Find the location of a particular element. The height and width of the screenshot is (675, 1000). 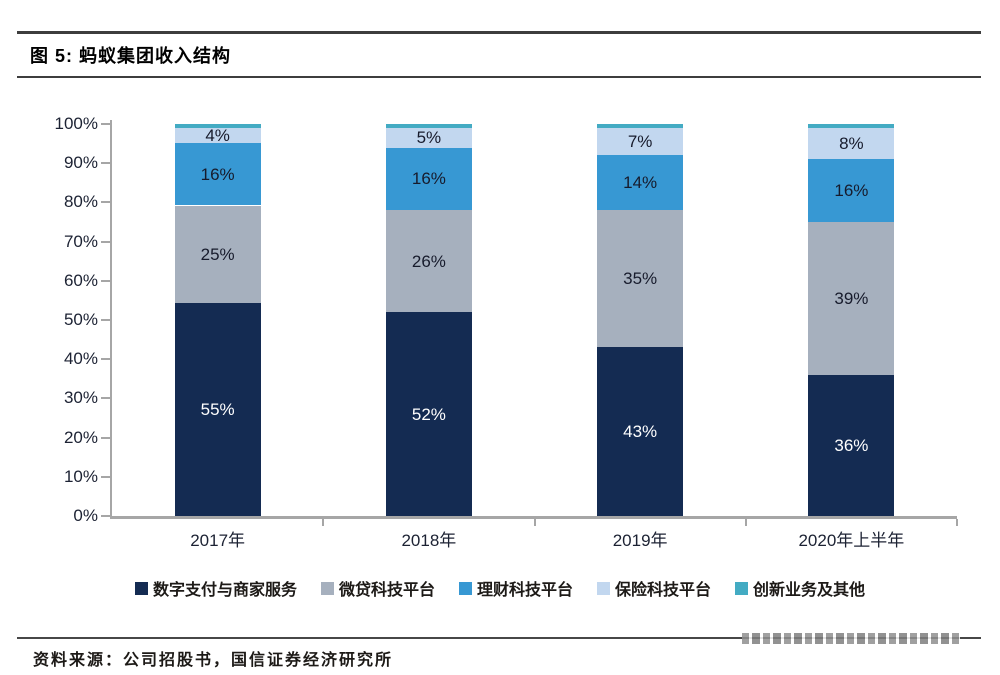

source-note: 资料来源：公司招股书，国信证券经济研究所 is located at coordinates (213, 660).